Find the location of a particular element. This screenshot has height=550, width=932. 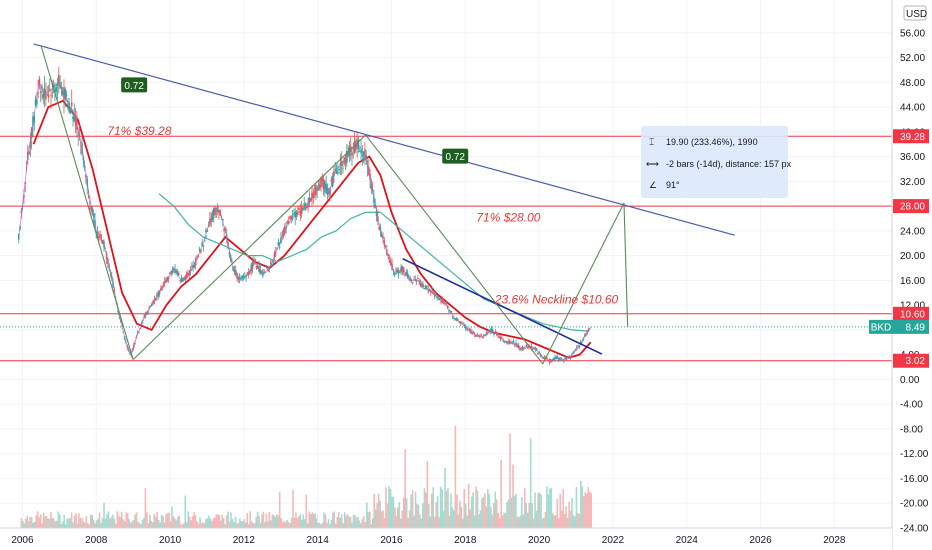

year-tick-label: 2006 is located at coordinates (22, 540).